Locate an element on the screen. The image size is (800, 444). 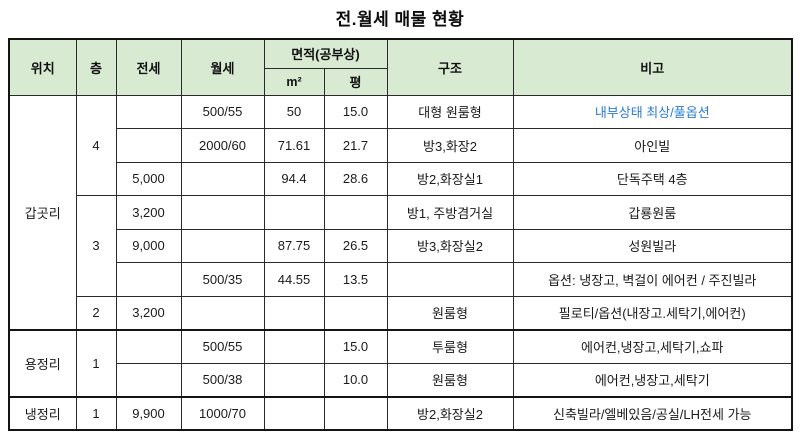
table-row: 500/38 10.0 원룸형 에어컨,냉장고,세탁기 is located at coordinates (401, 379).